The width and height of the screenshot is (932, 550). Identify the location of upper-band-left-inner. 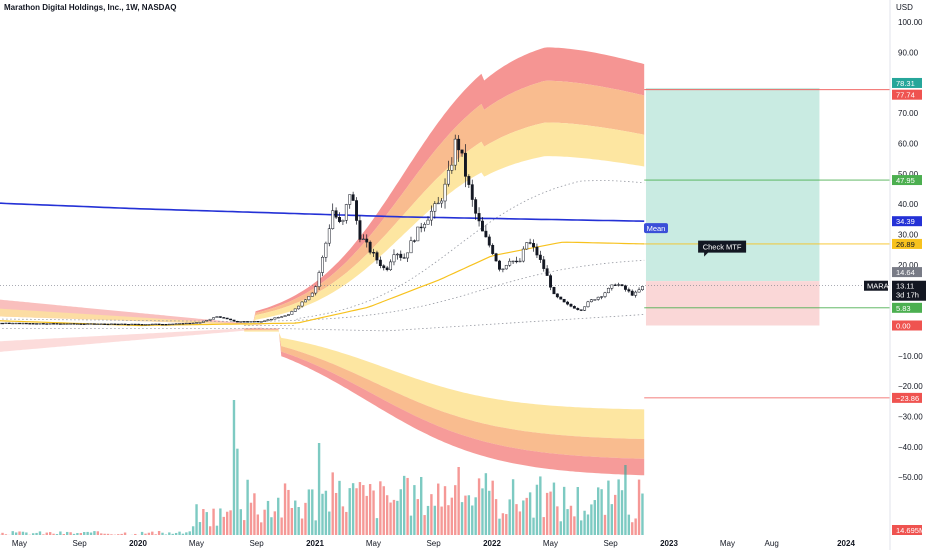
(131, 317).